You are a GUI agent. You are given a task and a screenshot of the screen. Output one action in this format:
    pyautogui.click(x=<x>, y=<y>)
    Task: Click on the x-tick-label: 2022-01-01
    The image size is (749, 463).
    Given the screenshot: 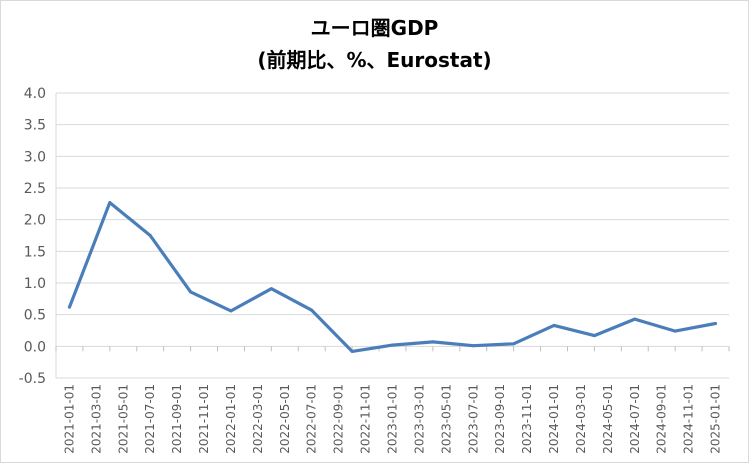 What is the action you would take?
    pyautogui.click(x=231, y=419)
    